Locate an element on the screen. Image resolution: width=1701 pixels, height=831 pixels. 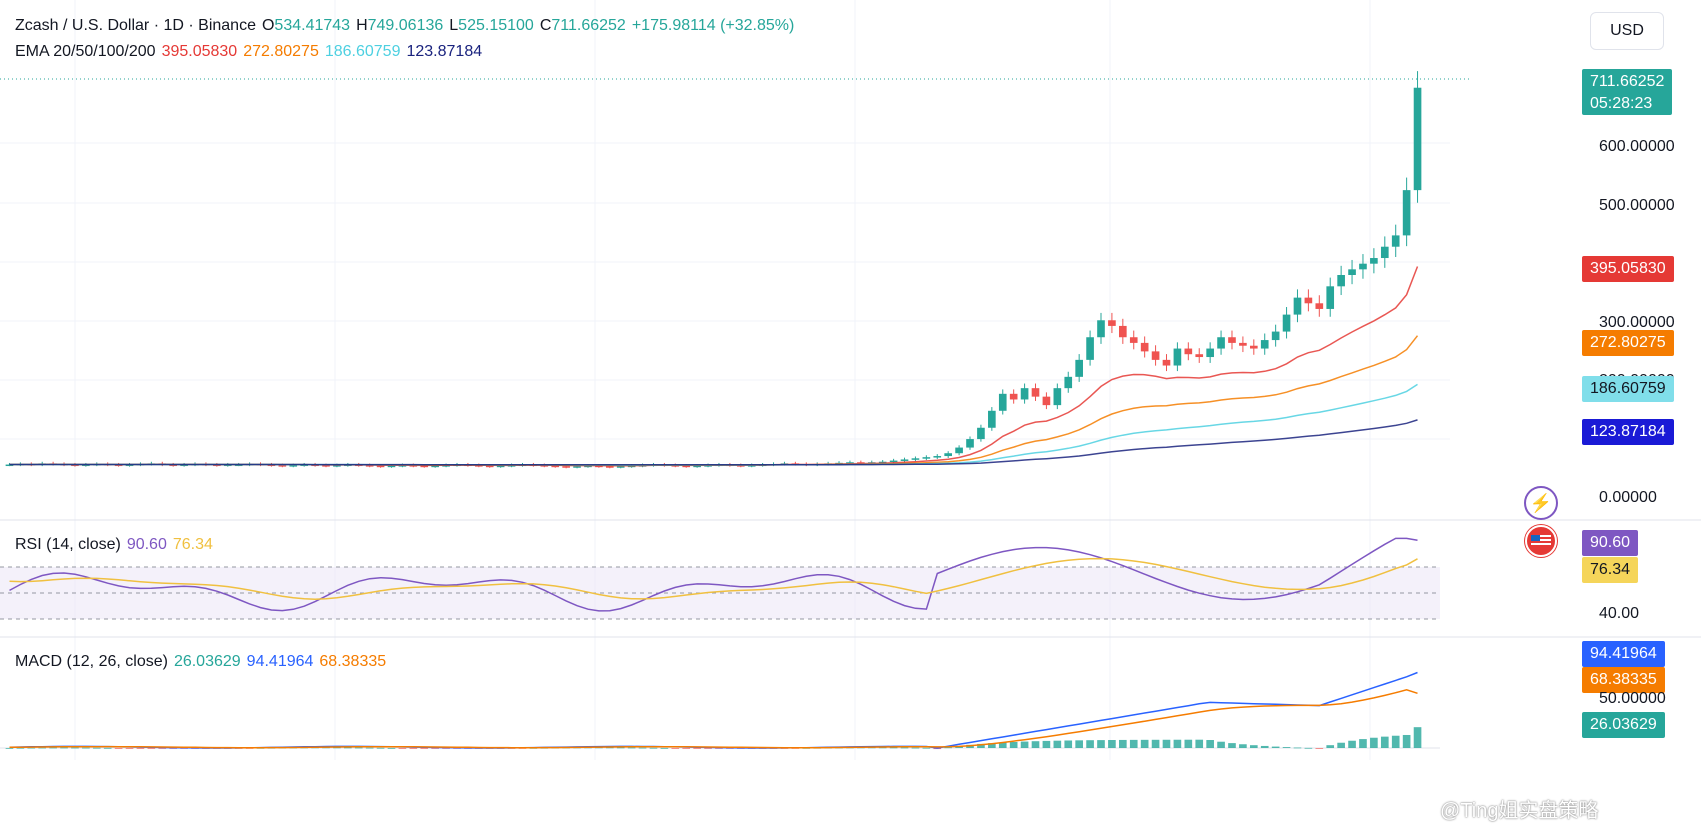
countdown-value: 05:28:23 is located at coordinates (1621, 103).